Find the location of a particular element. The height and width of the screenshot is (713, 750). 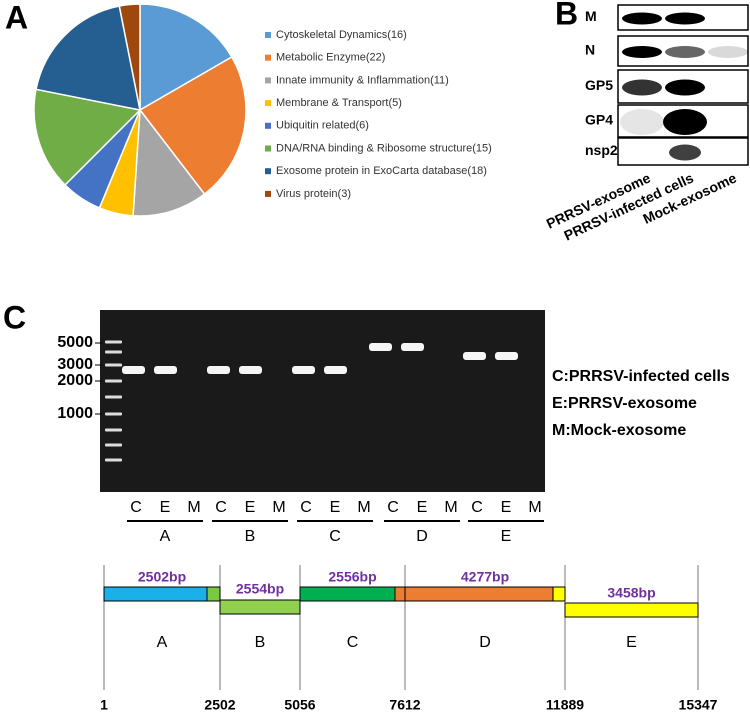

map-position: 5056 is located at coordinates (299, 705).